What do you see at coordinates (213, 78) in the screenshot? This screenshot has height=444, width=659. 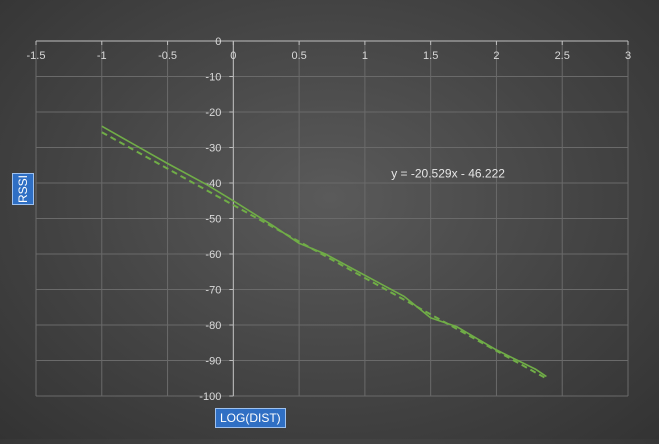 I see `y-tick-label: -10` at bounding box center [213, 78].